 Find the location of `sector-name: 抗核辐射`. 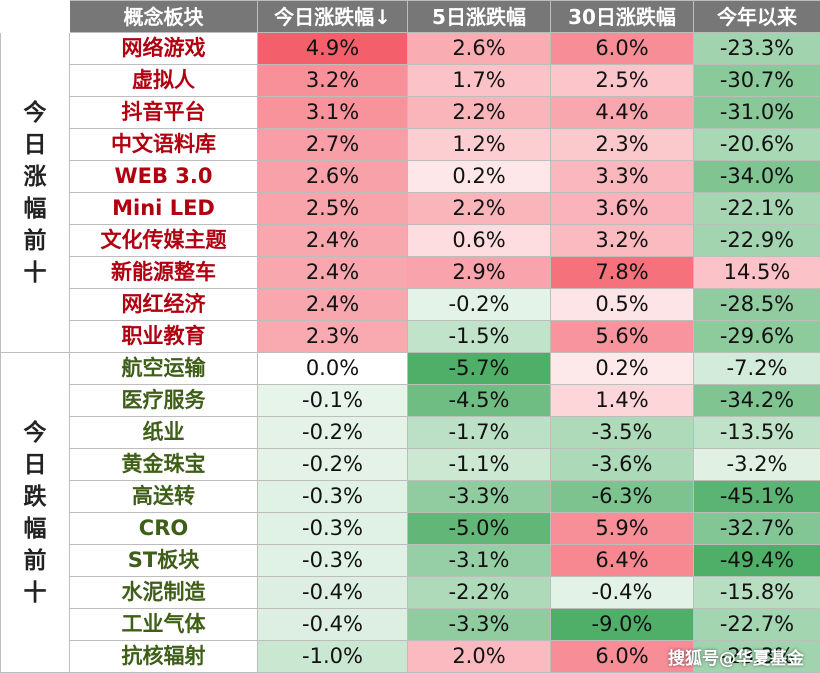

sector-name: 抗核辐射 is located at coordinates (163, 656).